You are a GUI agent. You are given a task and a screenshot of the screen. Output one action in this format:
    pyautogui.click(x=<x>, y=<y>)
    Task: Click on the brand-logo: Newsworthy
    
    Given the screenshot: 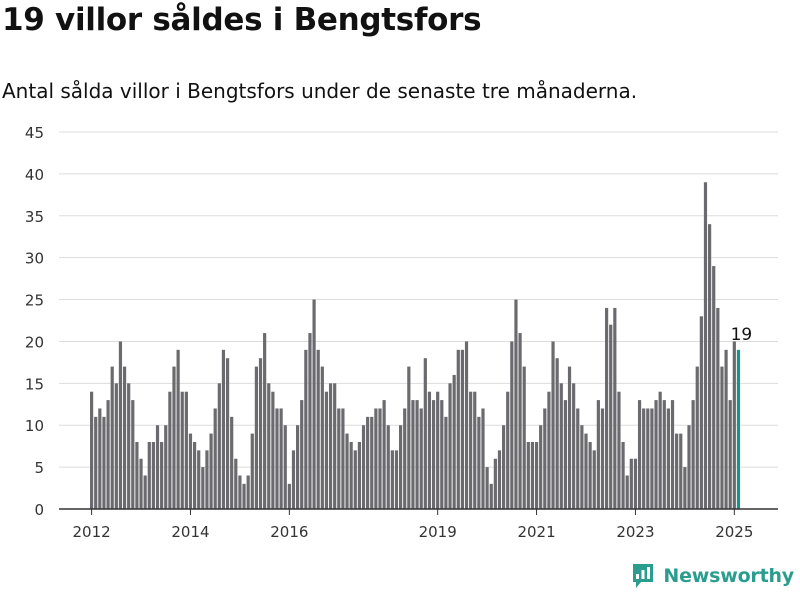 What is the action you would take?
    pyautogui.click(x=712, y=576)
    